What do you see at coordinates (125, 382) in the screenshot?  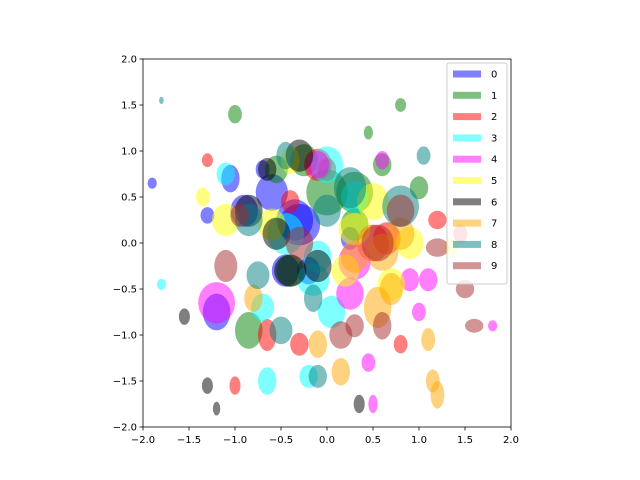 I see `y-tick-label: −1.5` at bounding box center [125, 382].